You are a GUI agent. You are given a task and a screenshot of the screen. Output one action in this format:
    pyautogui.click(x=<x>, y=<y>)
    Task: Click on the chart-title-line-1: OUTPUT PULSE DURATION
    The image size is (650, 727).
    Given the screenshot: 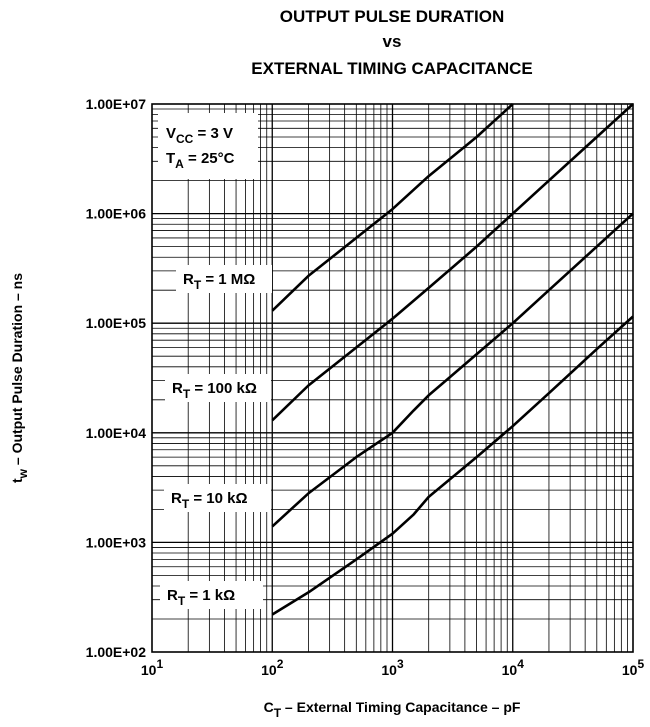 What is the action you would take?
    pyautogui.click(x=392, y=16)
    